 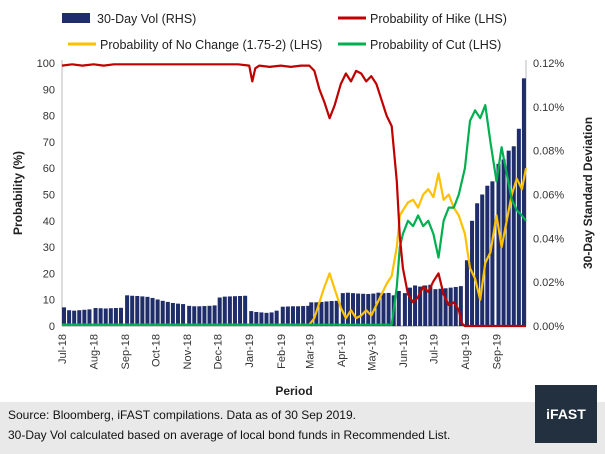 I want to click on x-tick-label: Nov-18, so click(x=188, y=351).